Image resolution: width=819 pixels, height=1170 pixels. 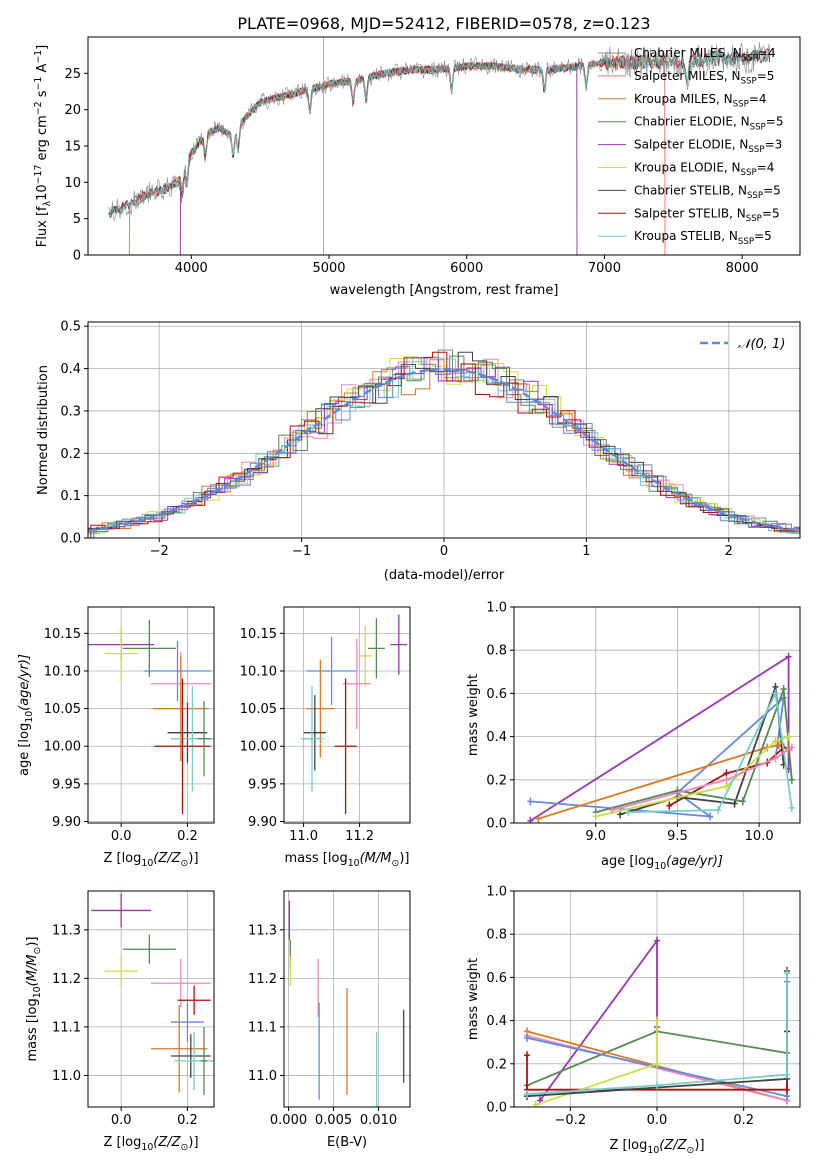 I want to click on x-tick-label: 2, so click(x=729, y=551).